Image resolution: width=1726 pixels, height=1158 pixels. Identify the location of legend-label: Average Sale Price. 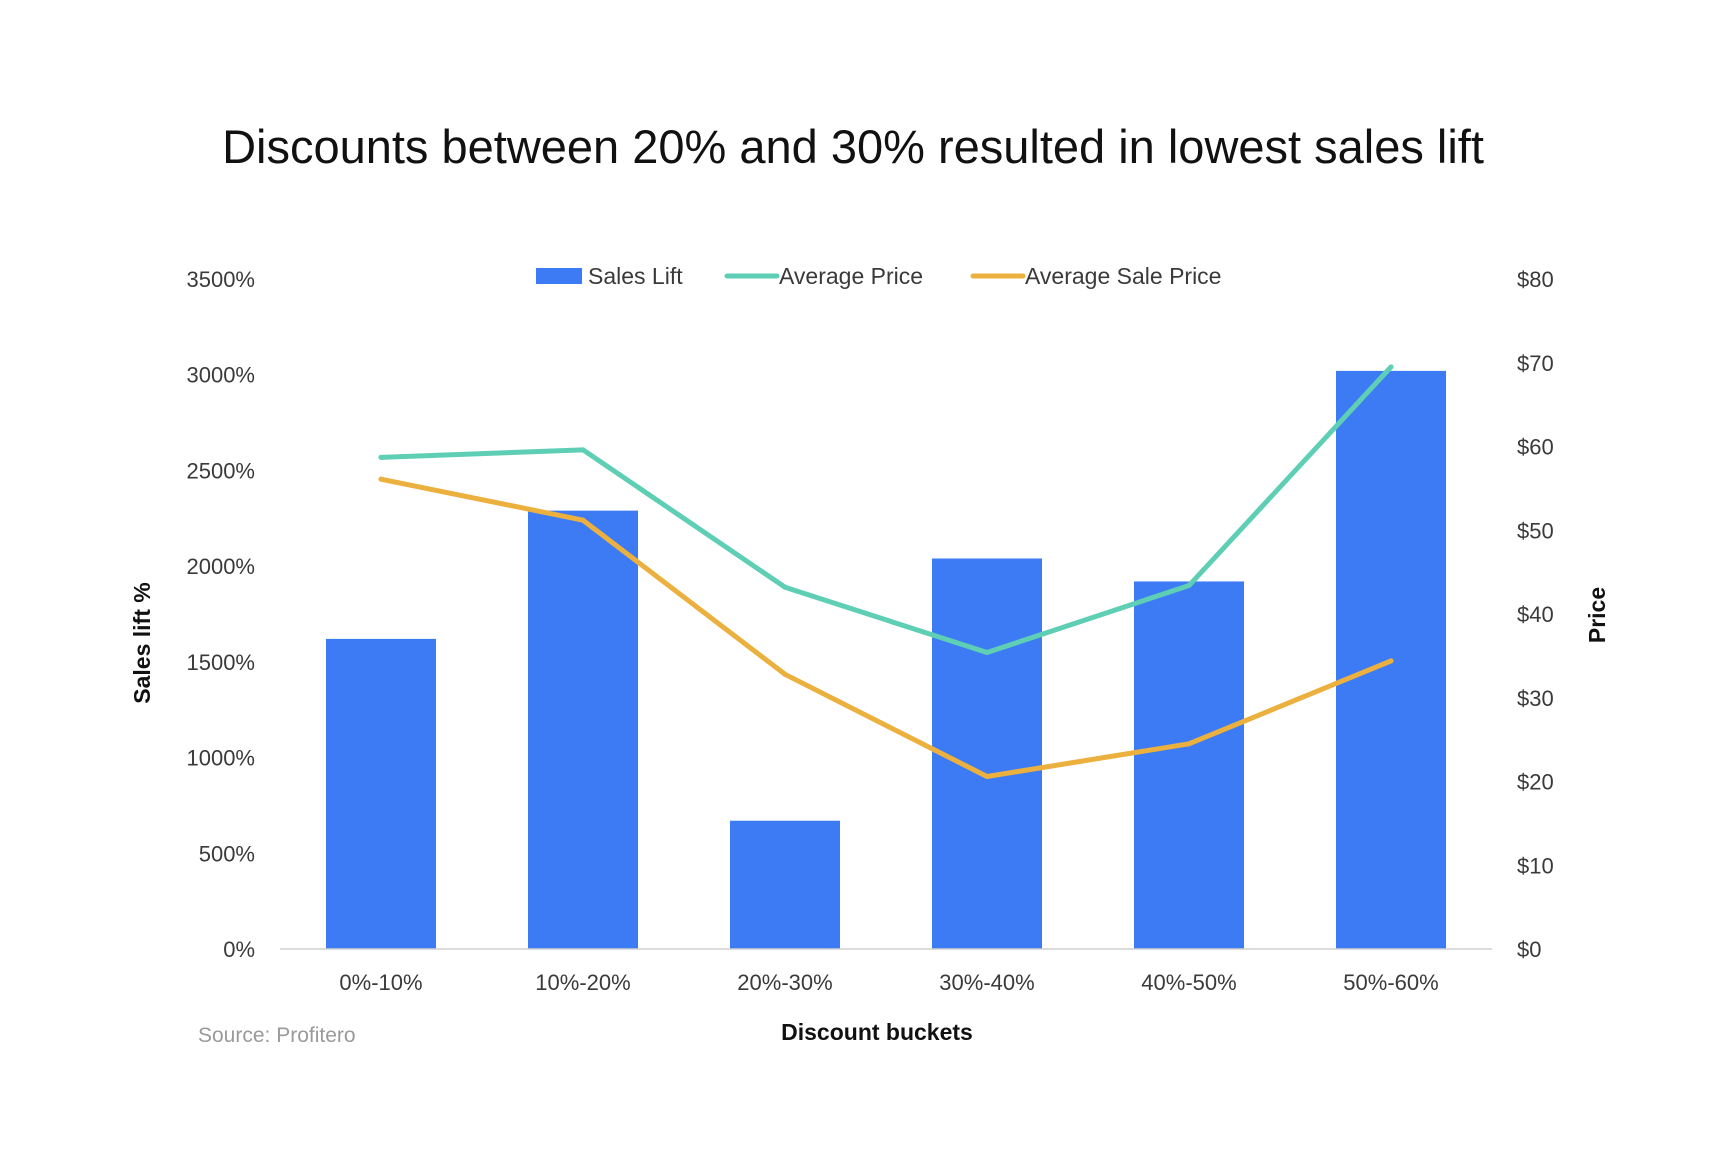
(1123, 276).